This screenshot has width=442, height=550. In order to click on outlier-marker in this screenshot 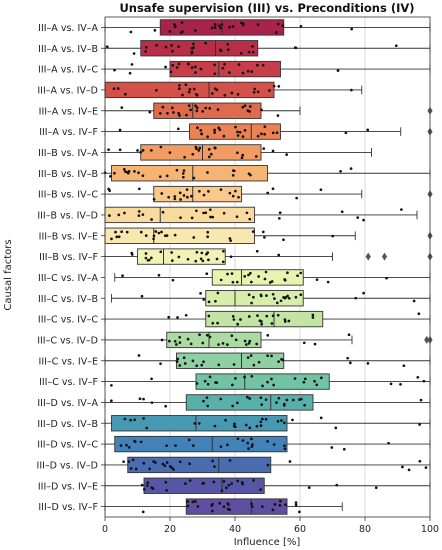, I will do `click(368, 256)`.